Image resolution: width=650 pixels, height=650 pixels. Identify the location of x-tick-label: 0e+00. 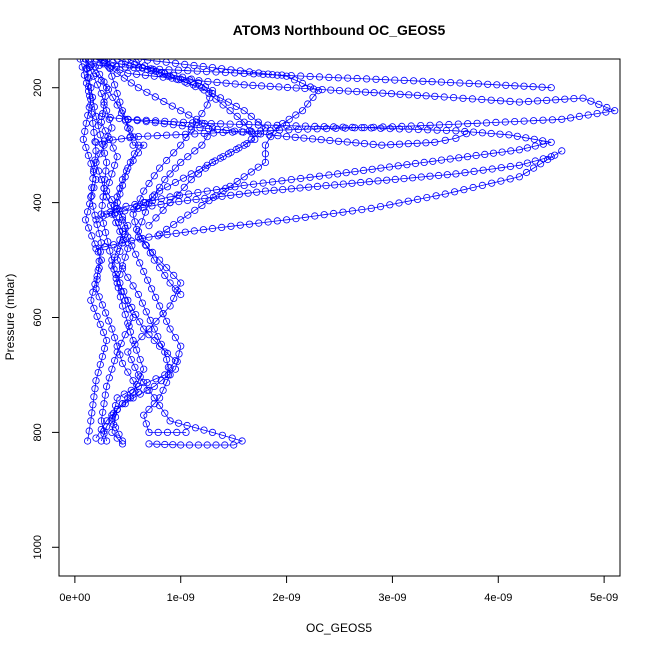
(74, 598).